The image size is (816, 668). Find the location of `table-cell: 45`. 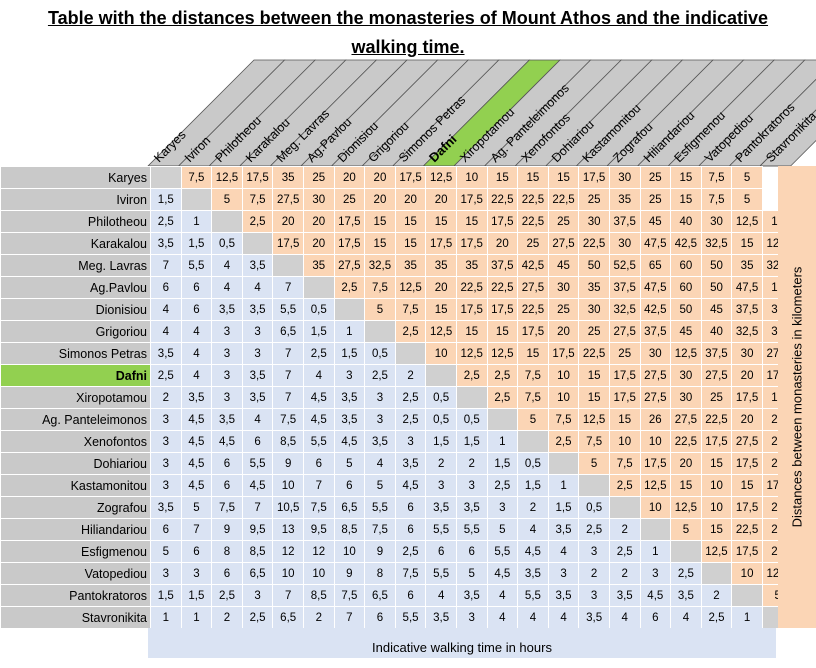

table-cell: 45 is located at coordinates (686, 331).